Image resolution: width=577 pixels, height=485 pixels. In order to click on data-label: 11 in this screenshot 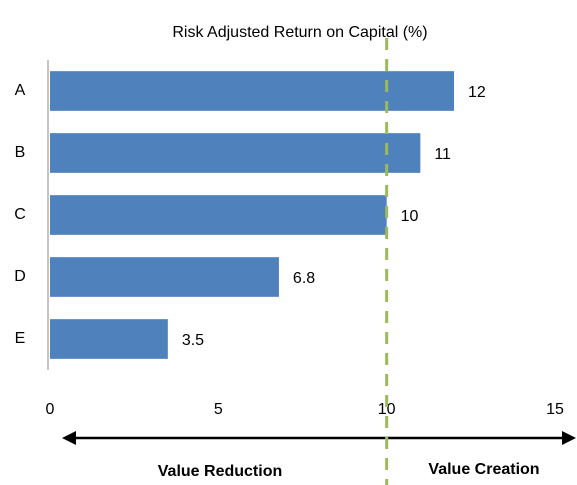, I will do `click(442, 154)`.